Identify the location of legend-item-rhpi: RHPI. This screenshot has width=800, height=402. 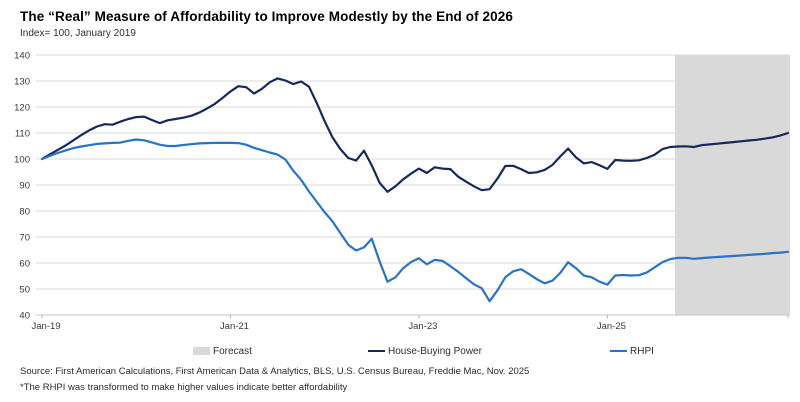
(632, 351).